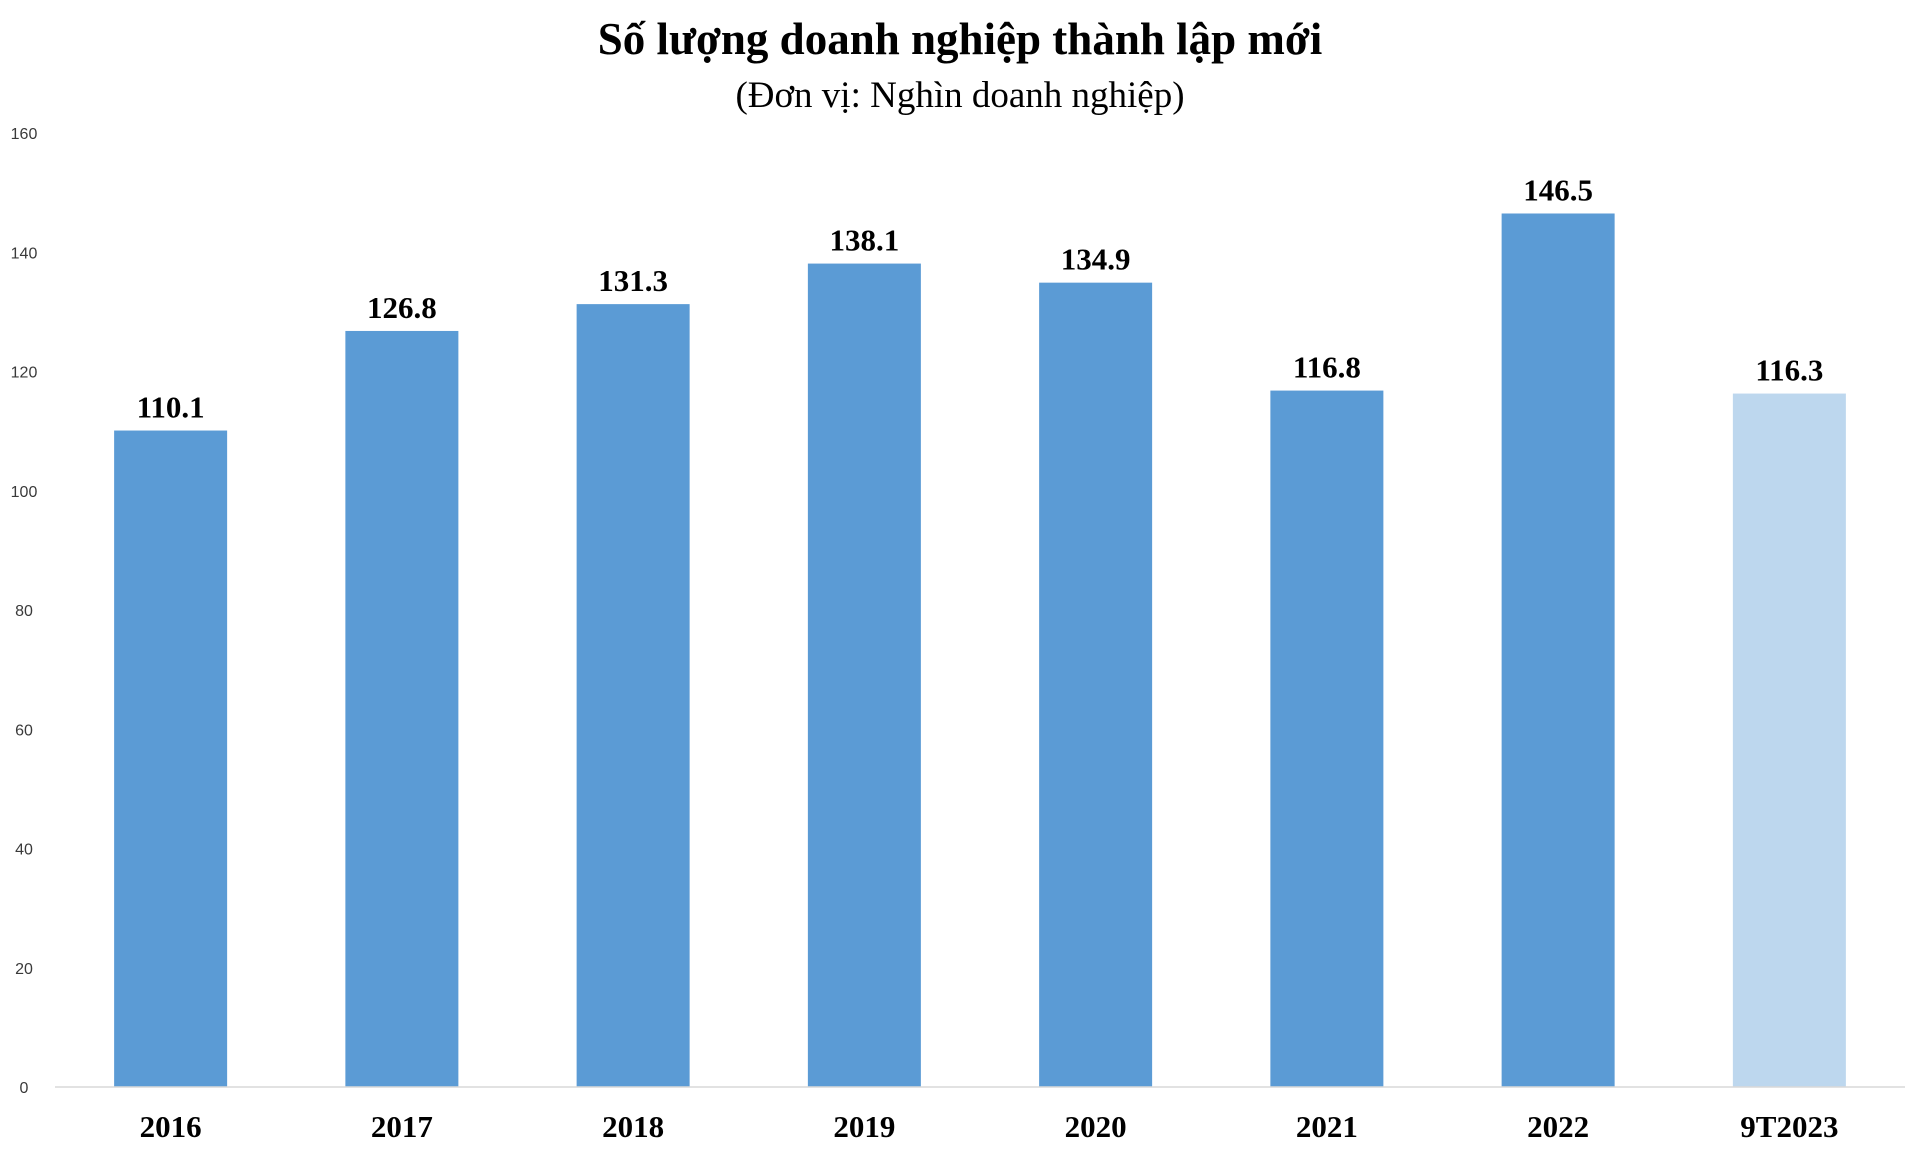 The image size is (1920, 1160). What do you see at coordinates (959, 95) in the screenshot?
I see `chart-subtitle: (Đơn vị: Nghìn doanh nghiệp)` at bounding box center [959, 95].